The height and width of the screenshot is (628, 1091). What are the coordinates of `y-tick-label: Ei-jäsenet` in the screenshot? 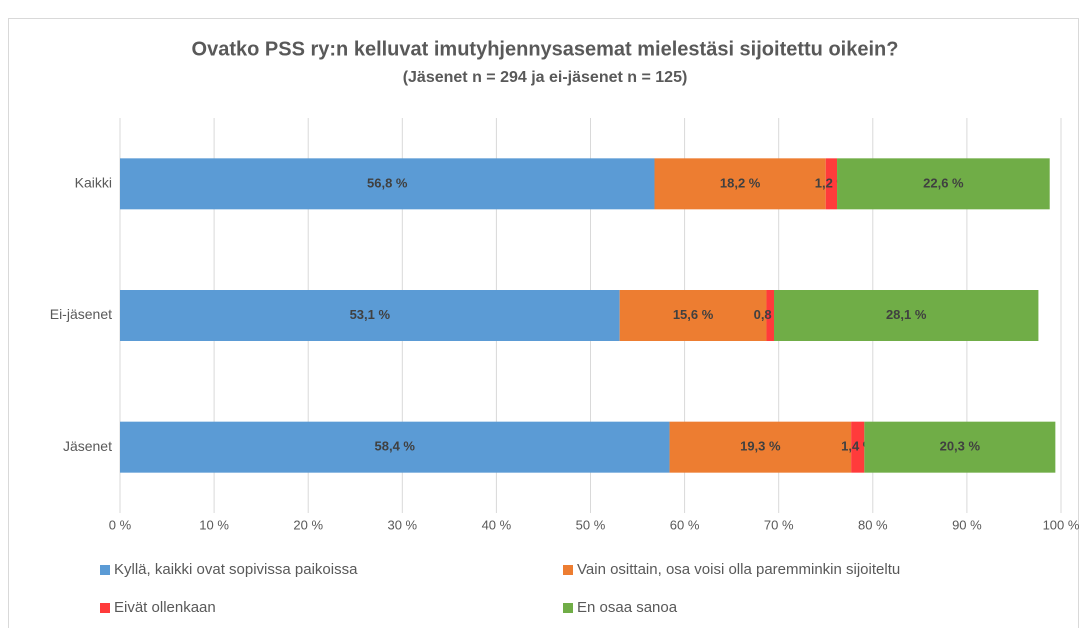 It's located at (81, 314).